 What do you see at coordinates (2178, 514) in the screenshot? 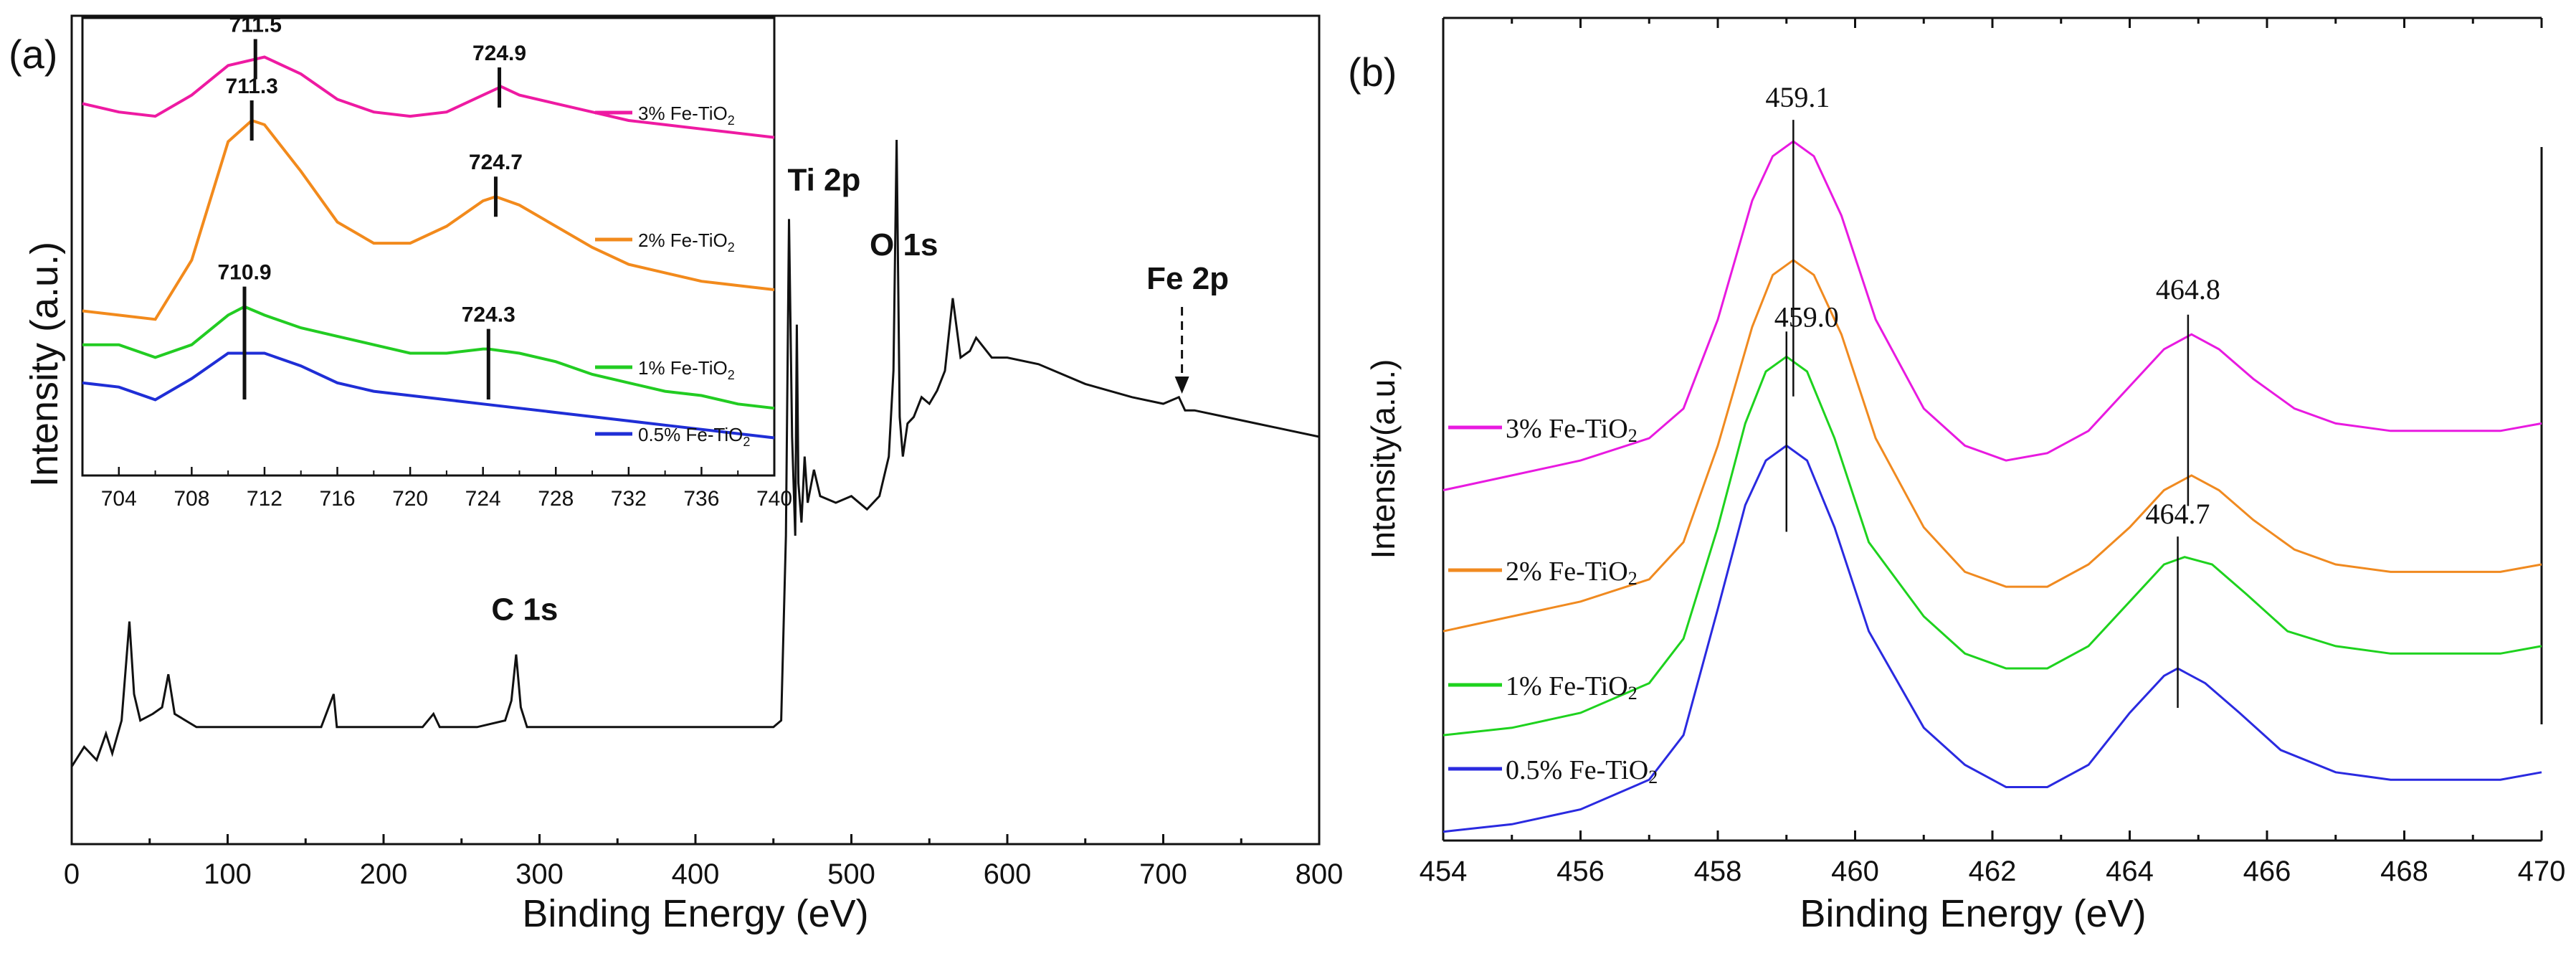
I see `ti2p-peak-label: 464.7` at bounding box center [2178, 514].